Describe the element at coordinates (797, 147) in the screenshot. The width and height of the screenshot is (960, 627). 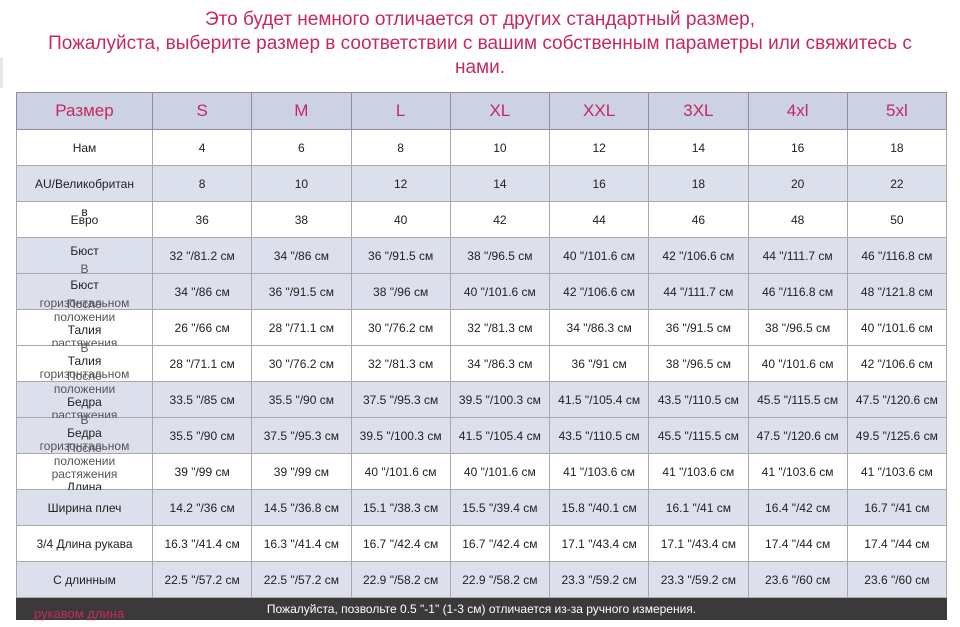
I see `table-cell: 16` at that location.